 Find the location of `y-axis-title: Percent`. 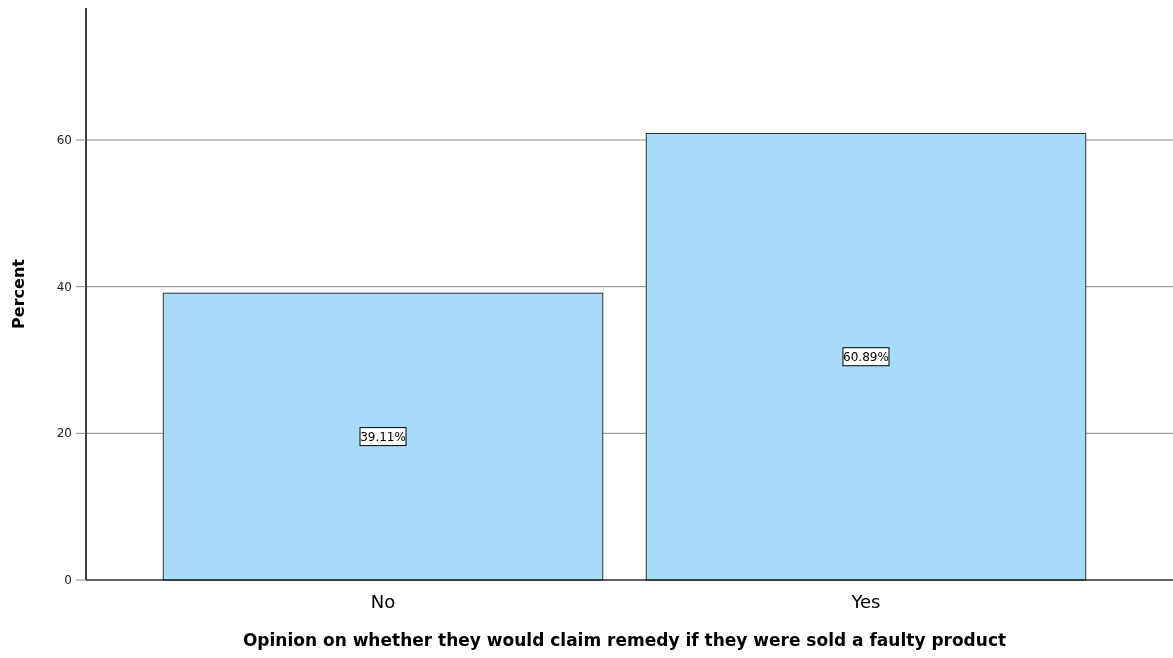

y-axis-title: Percent is located at coordinates (18, 293).